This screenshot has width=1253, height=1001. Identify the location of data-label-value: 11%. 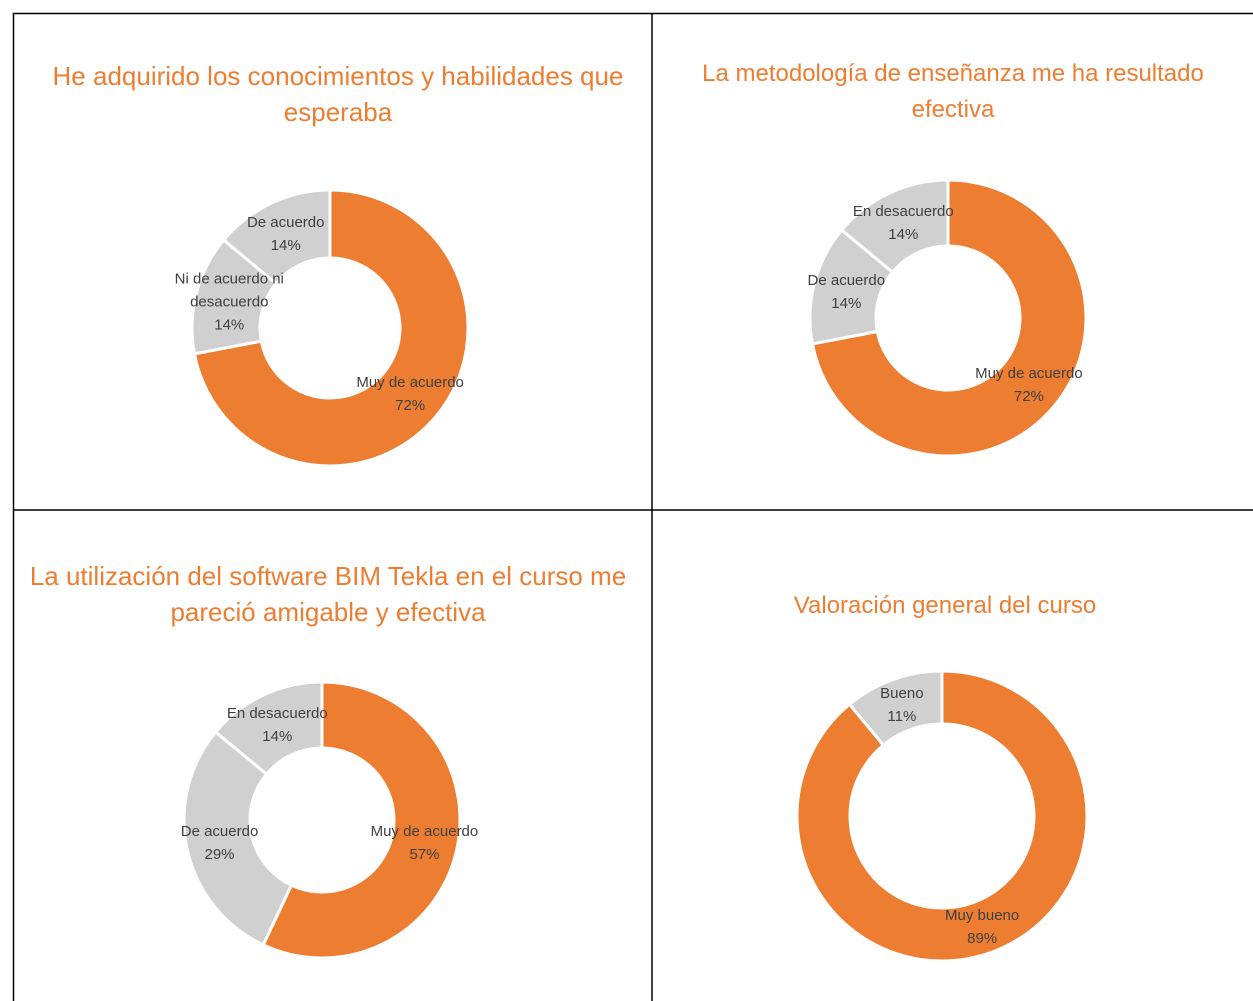
(902, 716).